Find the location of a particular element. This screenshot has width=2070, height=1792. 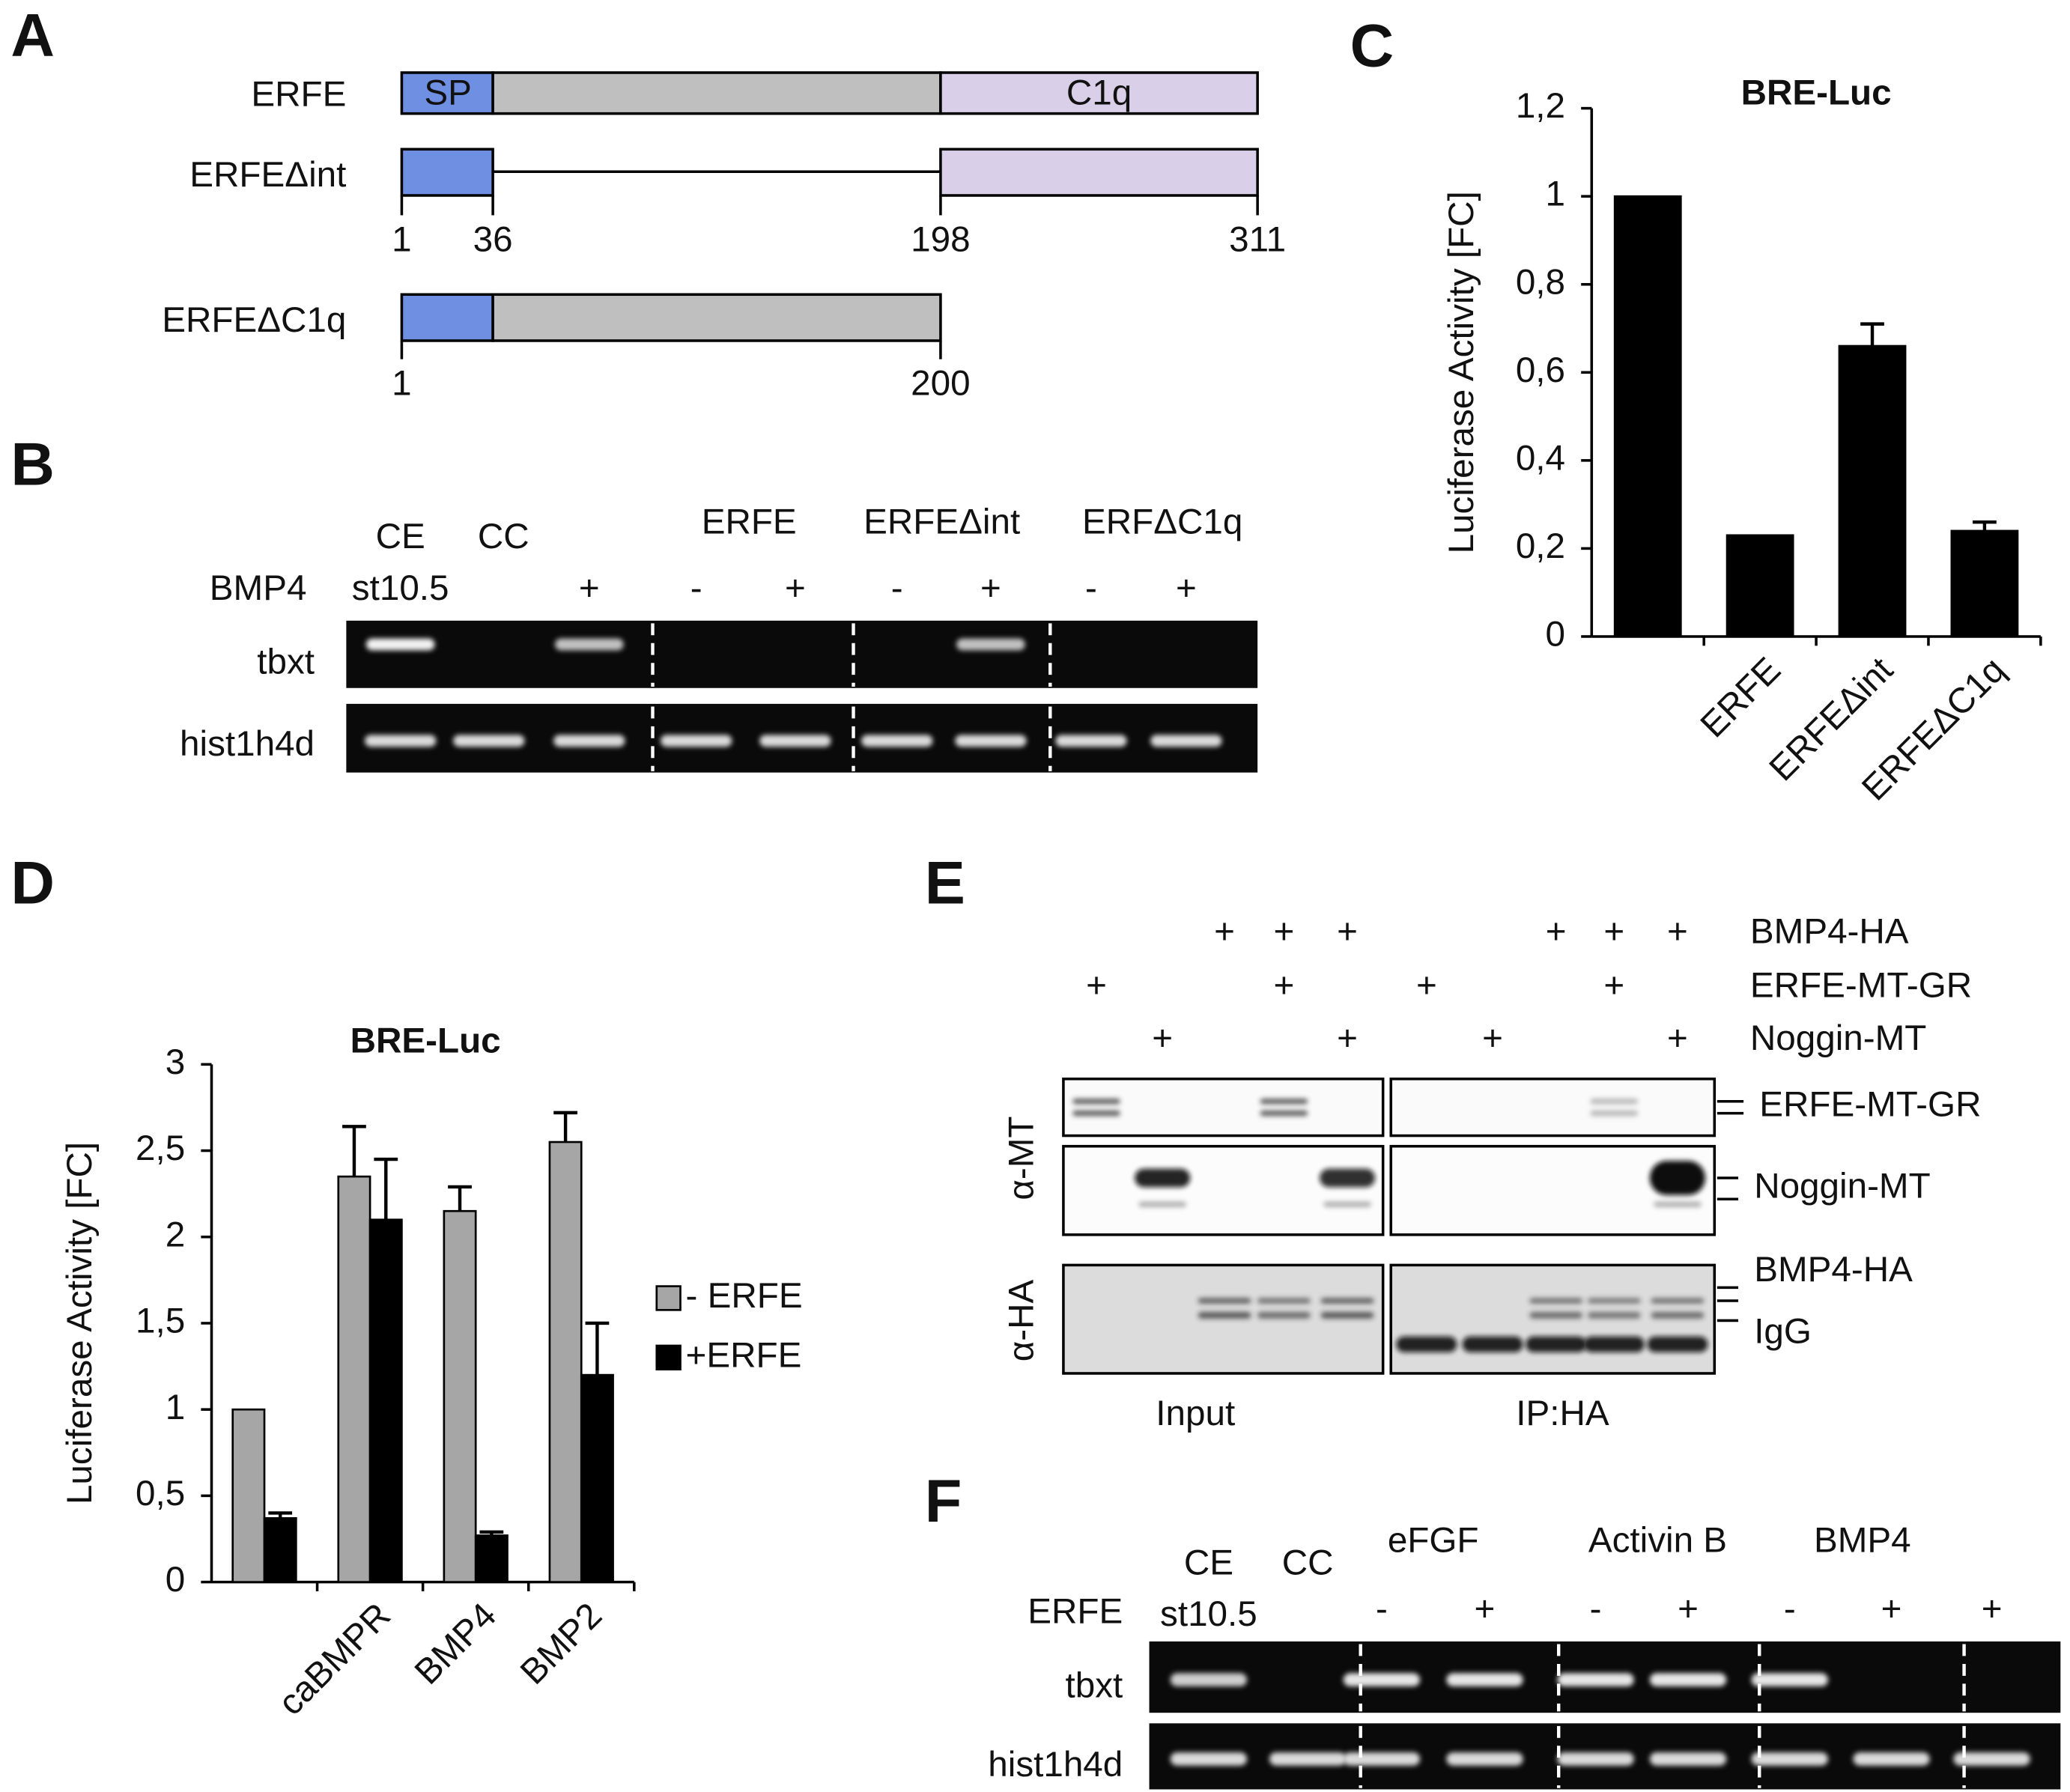

label: 36 is located at coordinates (493, 239).